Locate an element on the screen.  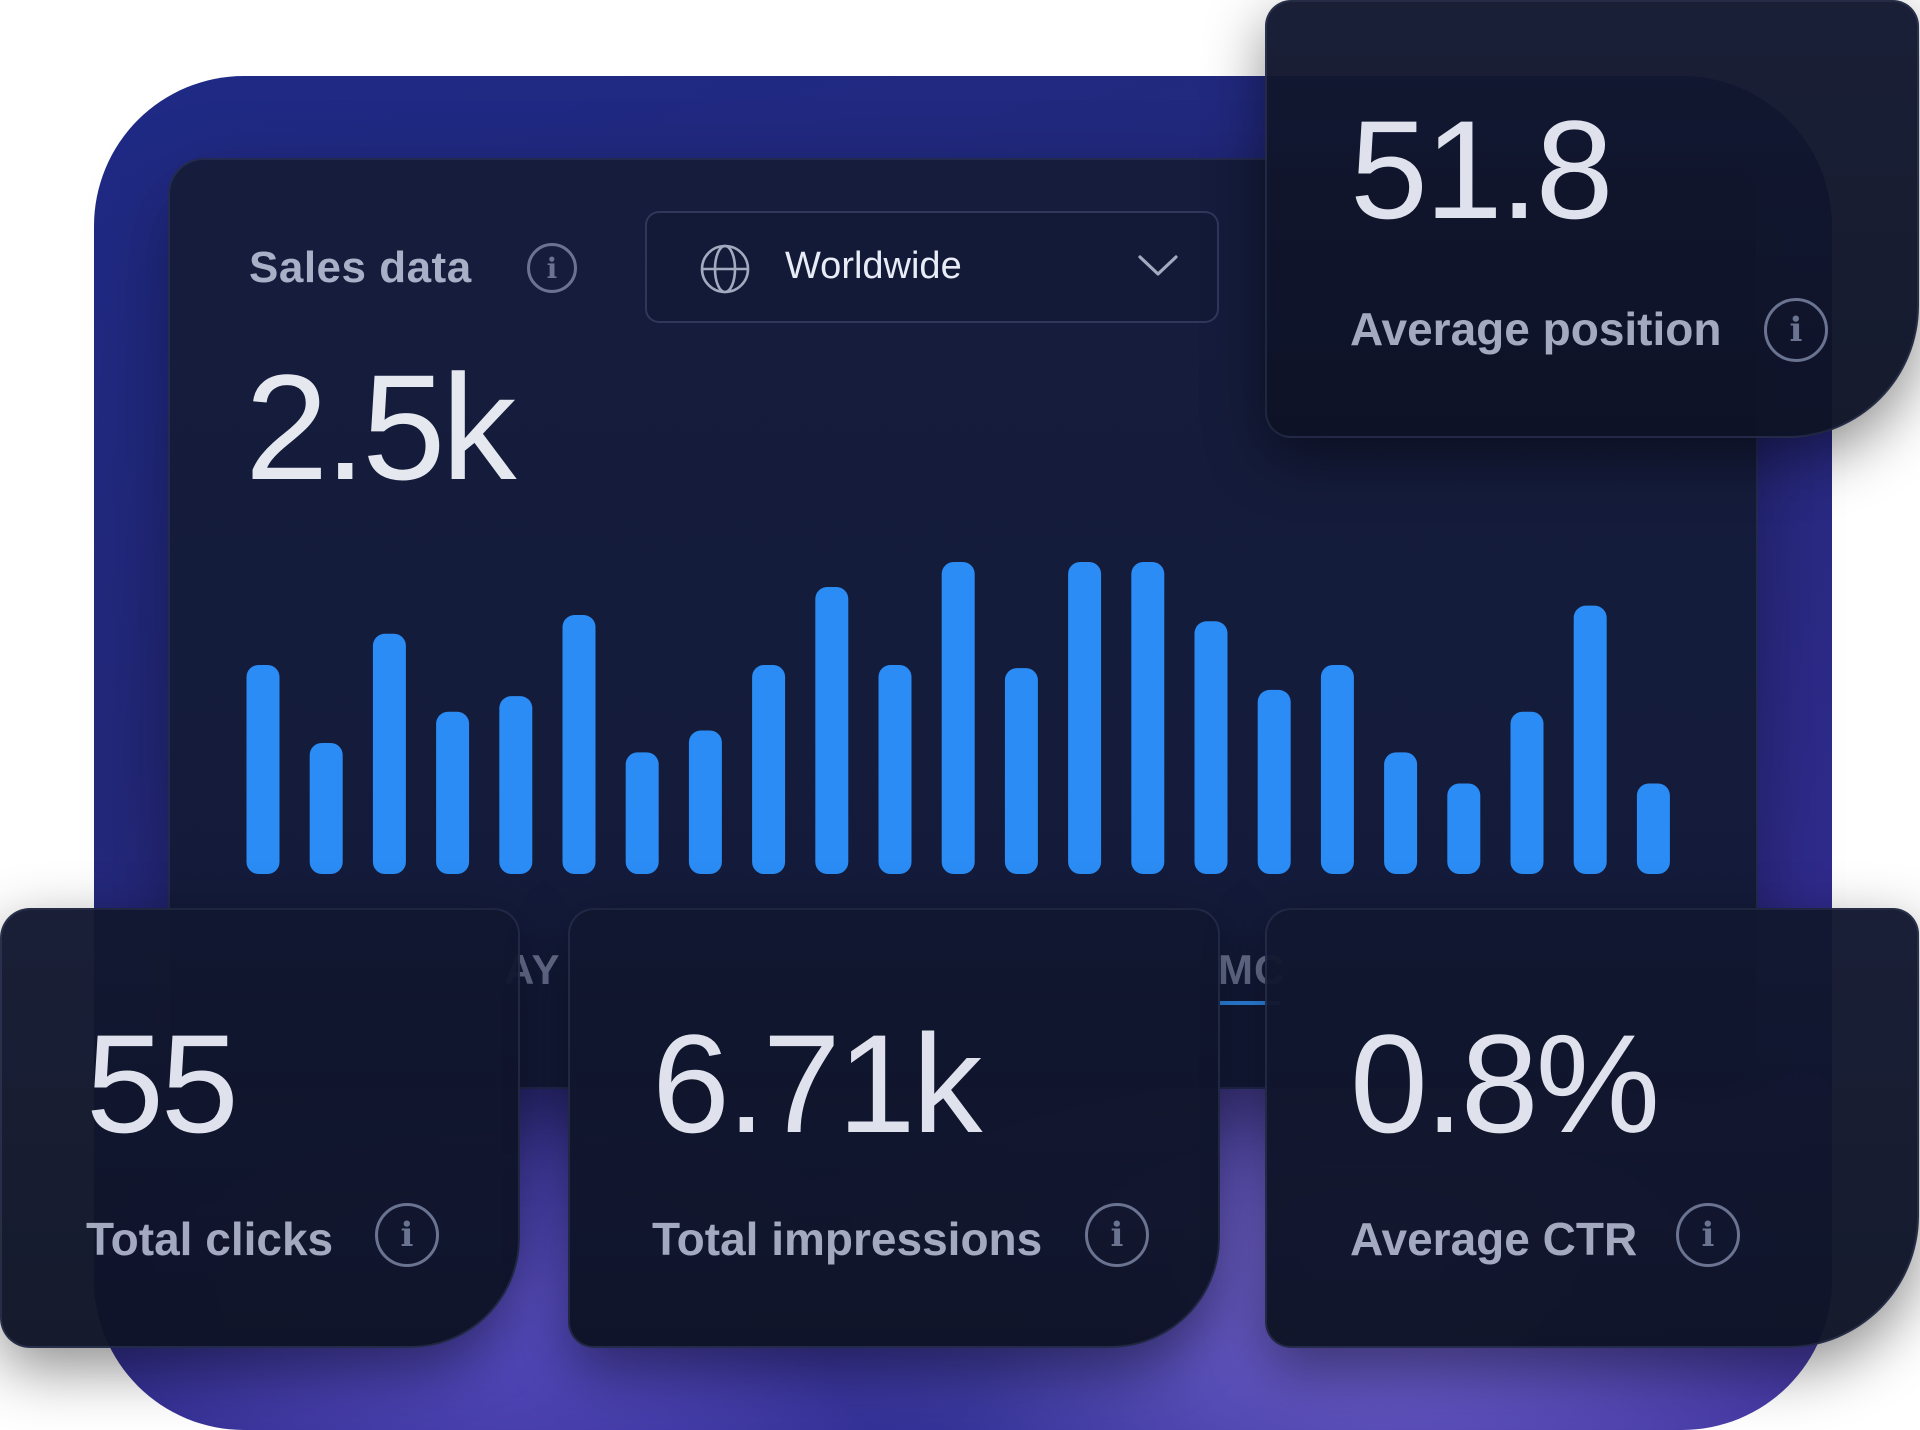
total-impressions-card: 6.71k Total impressions i is located at coordinates (894, 1128).